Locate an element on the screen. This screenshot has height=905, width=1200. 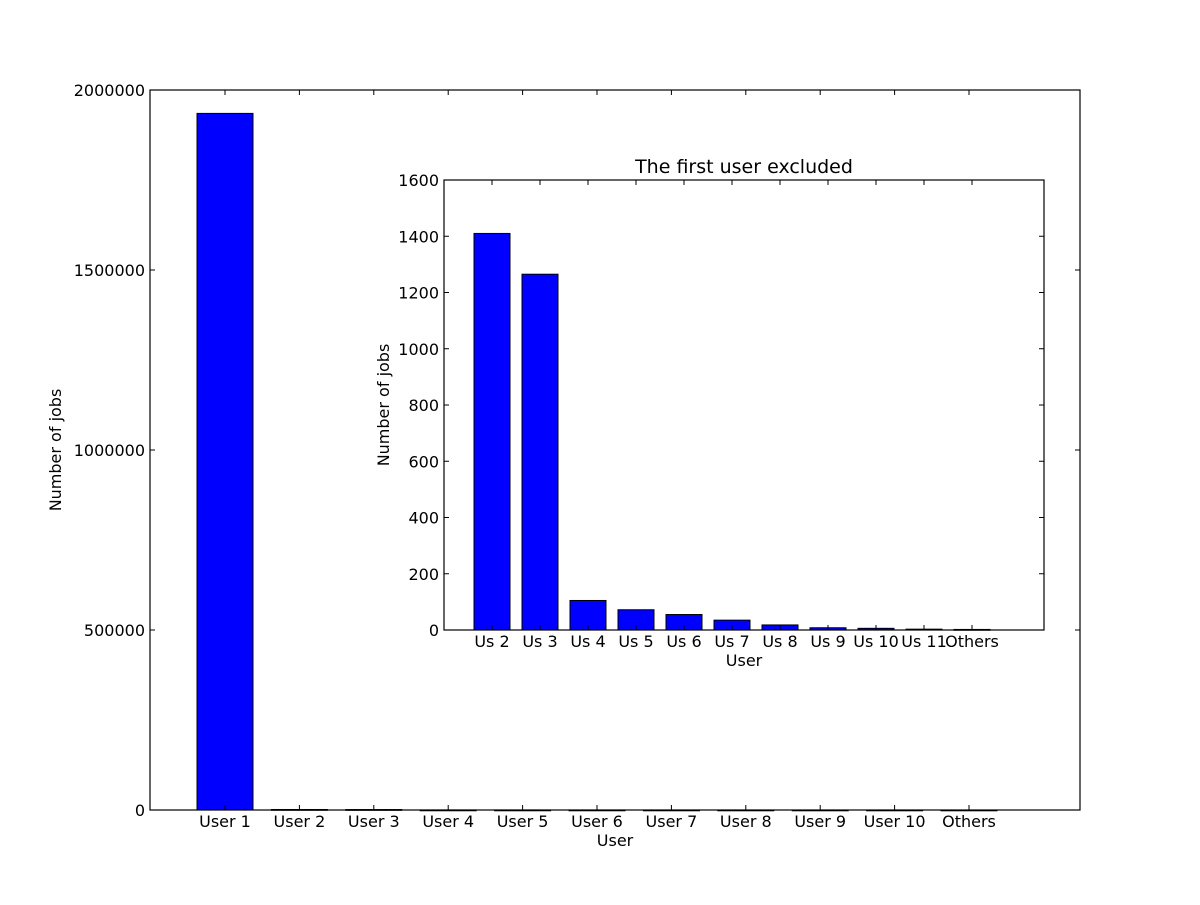
inset-x-tick-label: Us 11 is located at coordinates (924, 641).